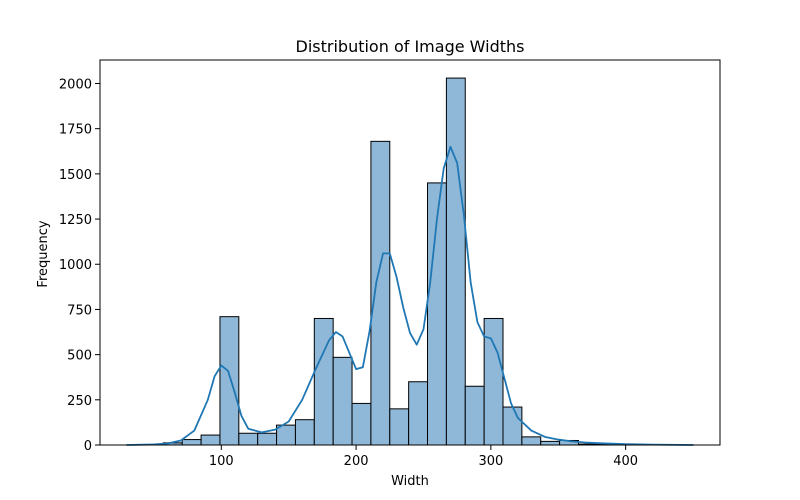  I want to click on x-tick-label: 100, so click(221, 461).